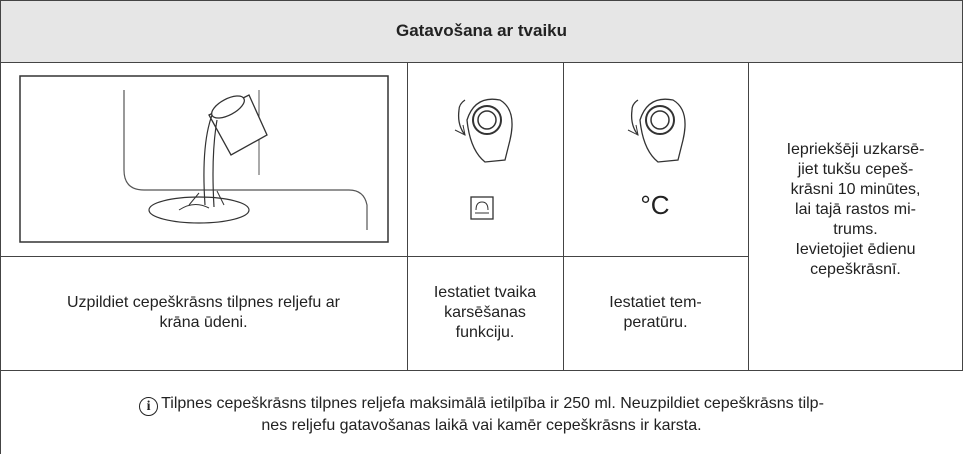 The height and width of the screenshot is (454, 963). I want to click on side-line: lai tajā rastos mi-, so click(855, 209).